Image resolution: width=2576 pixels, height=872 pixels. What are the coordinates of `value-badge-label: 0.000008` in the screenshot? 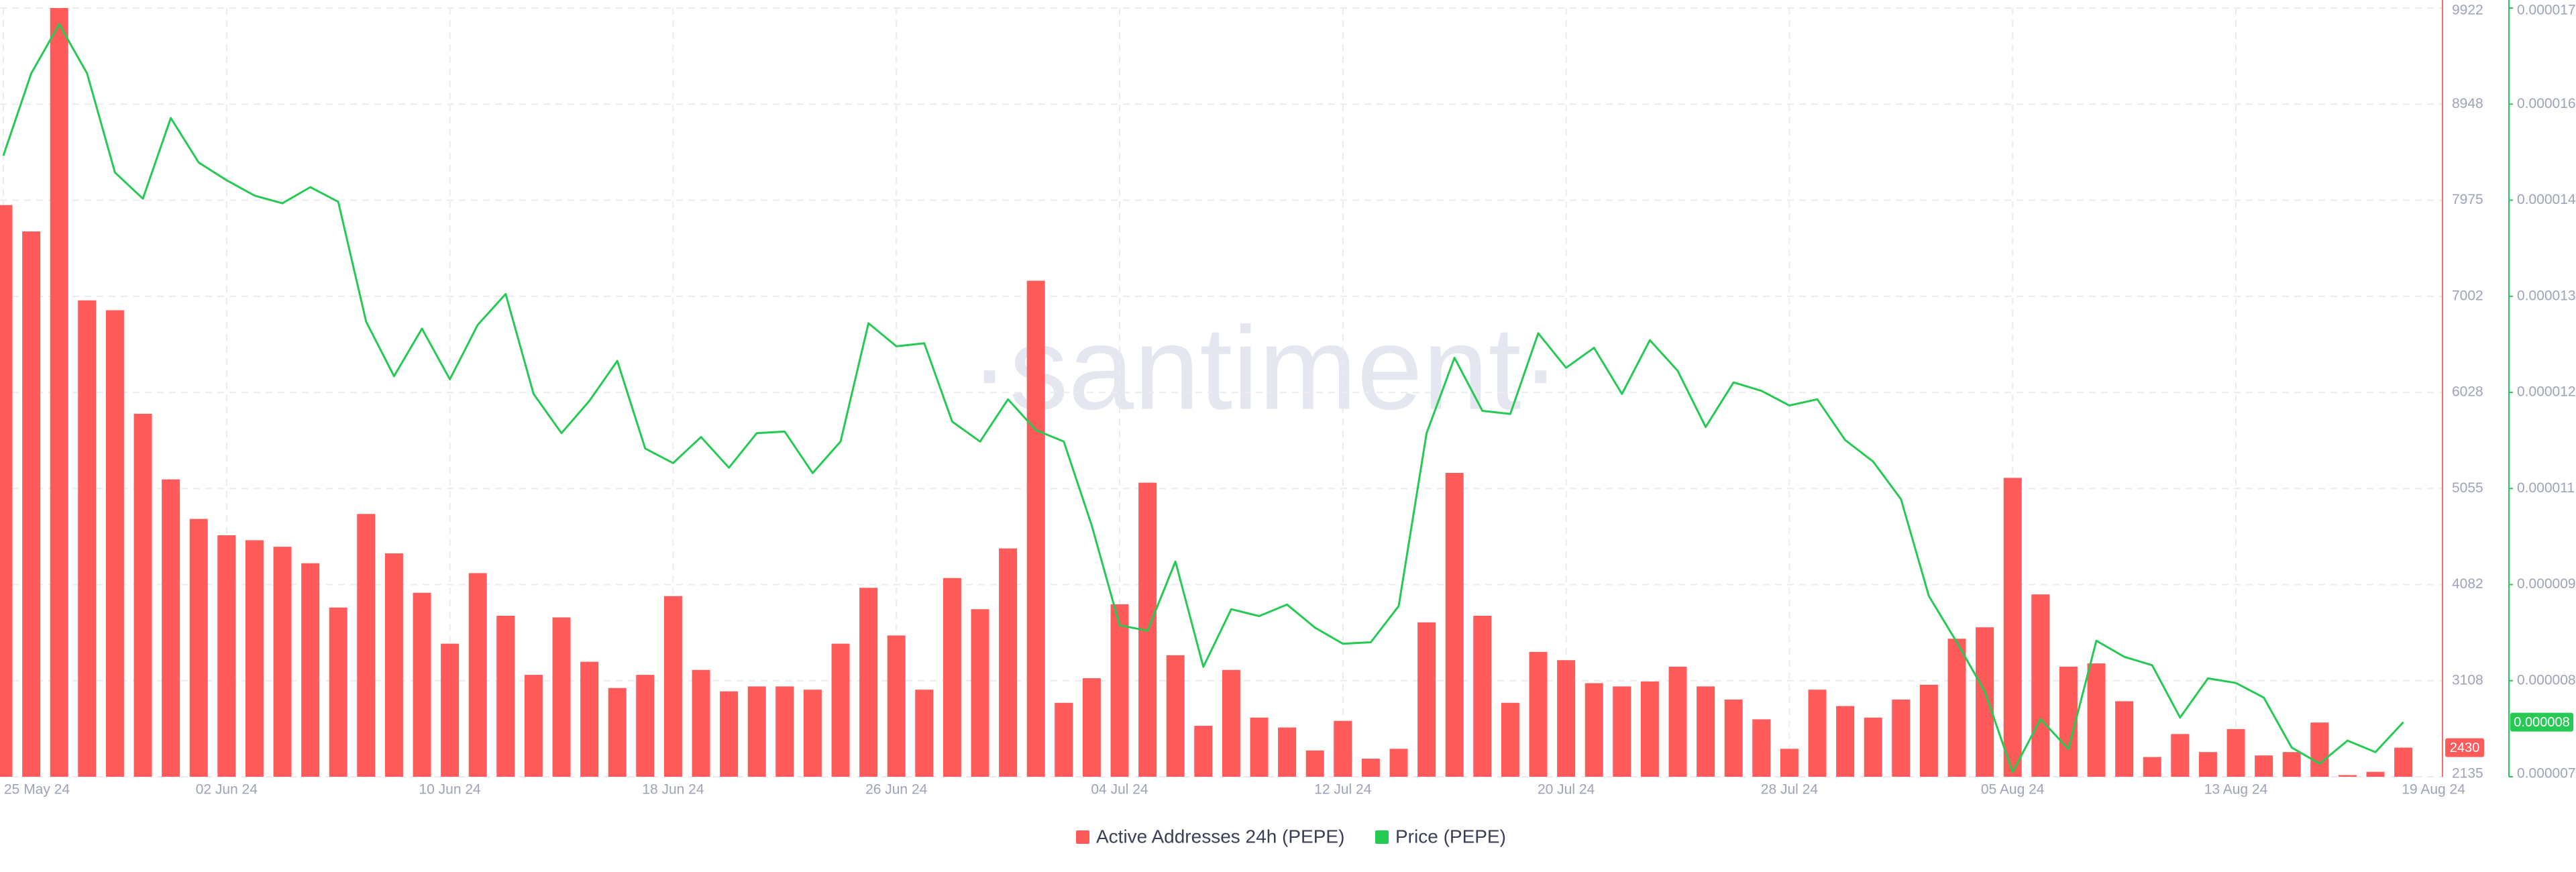 It's located at (2541, 722).